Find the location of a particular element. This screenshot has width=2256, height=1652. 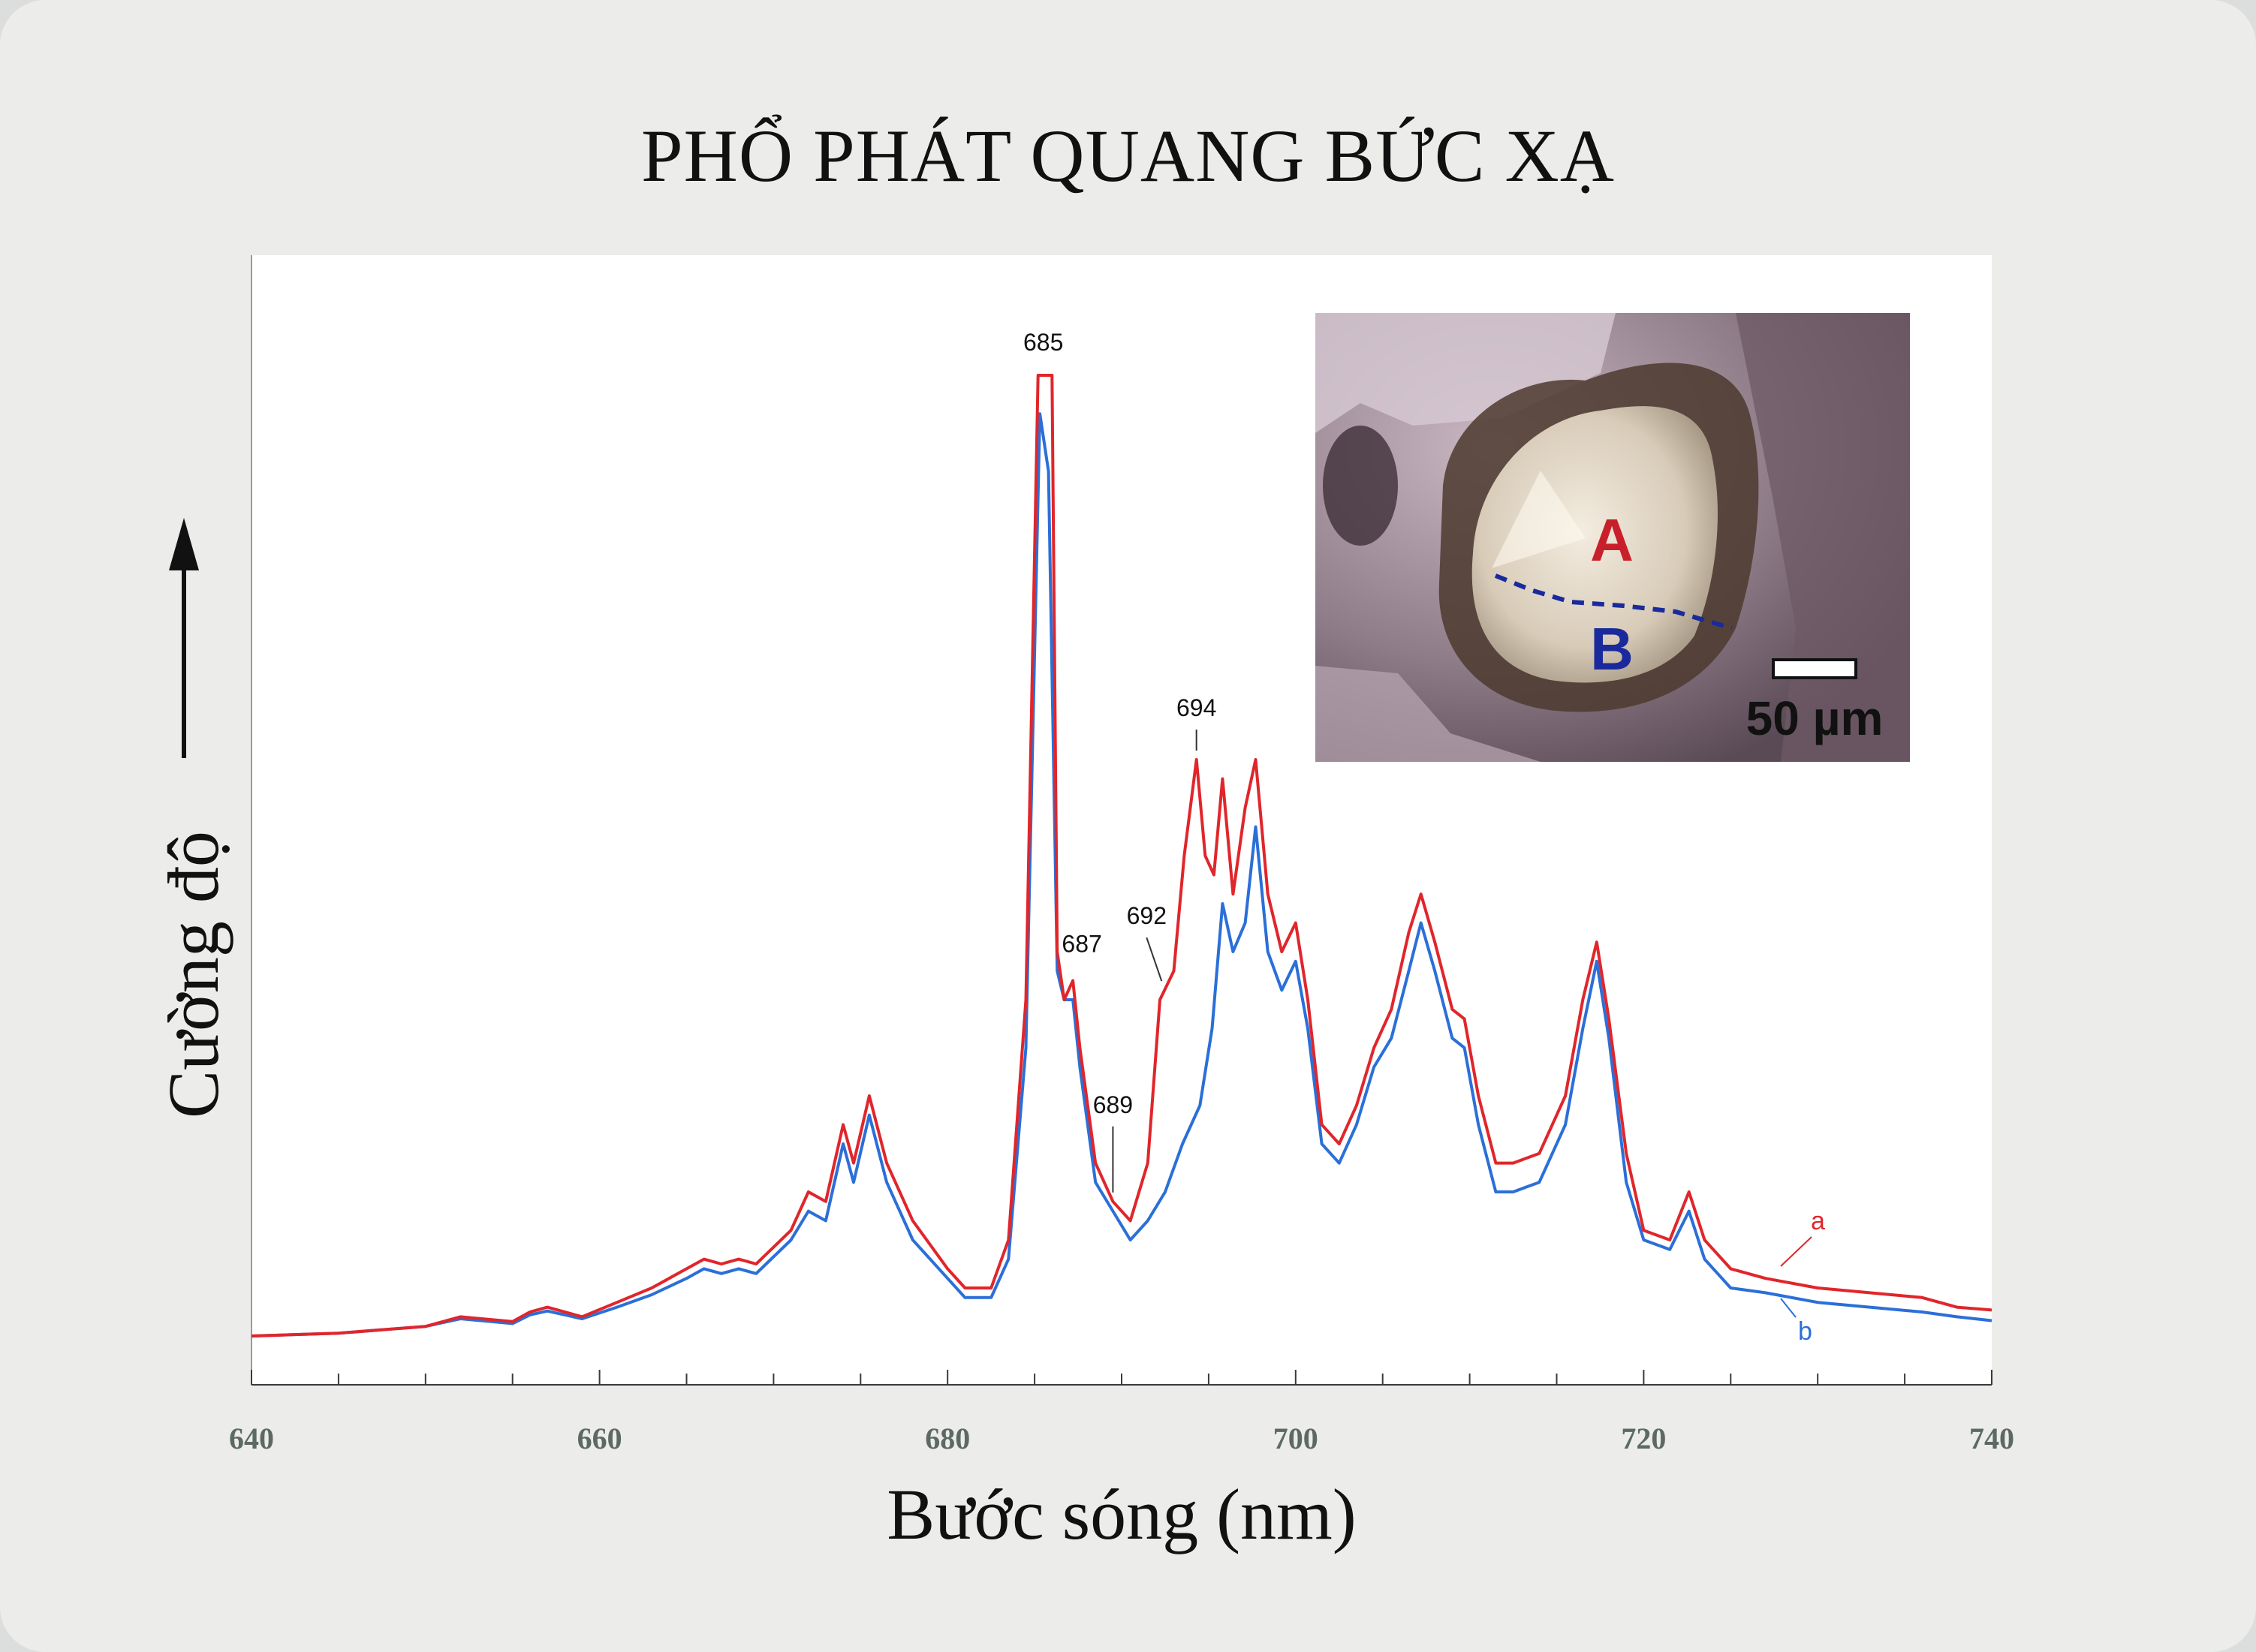

x-axis-label: Bước sóng (nm) is located at coordinates (1121, 1514).